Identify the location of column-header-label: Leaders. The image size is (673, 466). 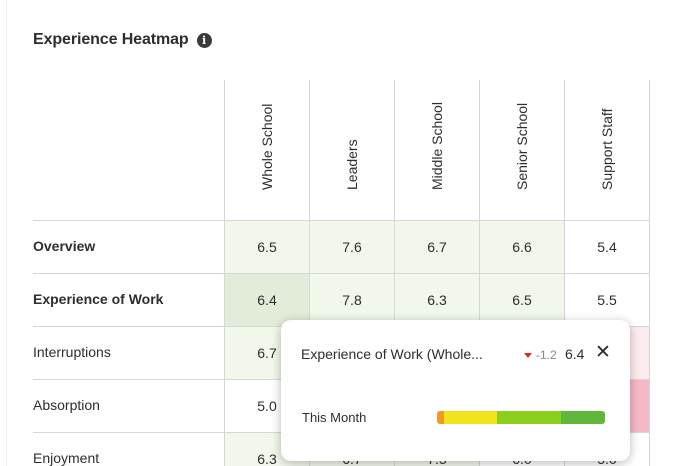
(351, 164).